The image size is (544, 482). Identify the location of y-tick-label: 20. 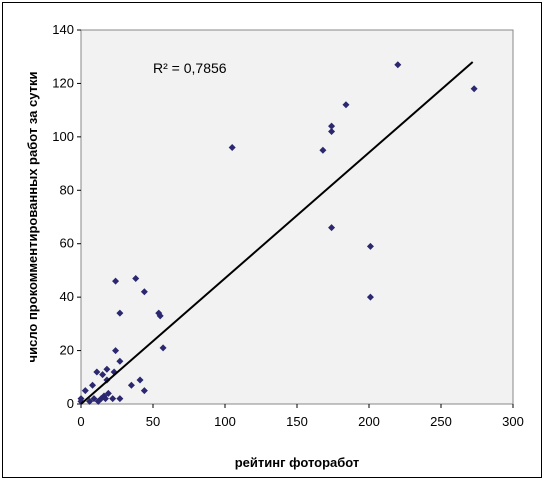
(67, 350).